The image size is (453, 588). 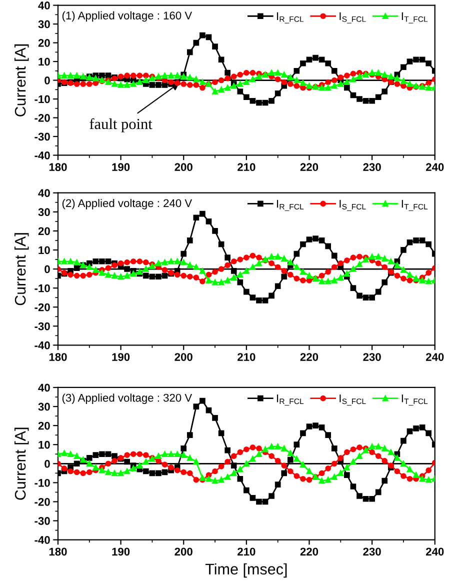 I want to click on x-axis-title: Time [msec], so click(x=246, y=570).